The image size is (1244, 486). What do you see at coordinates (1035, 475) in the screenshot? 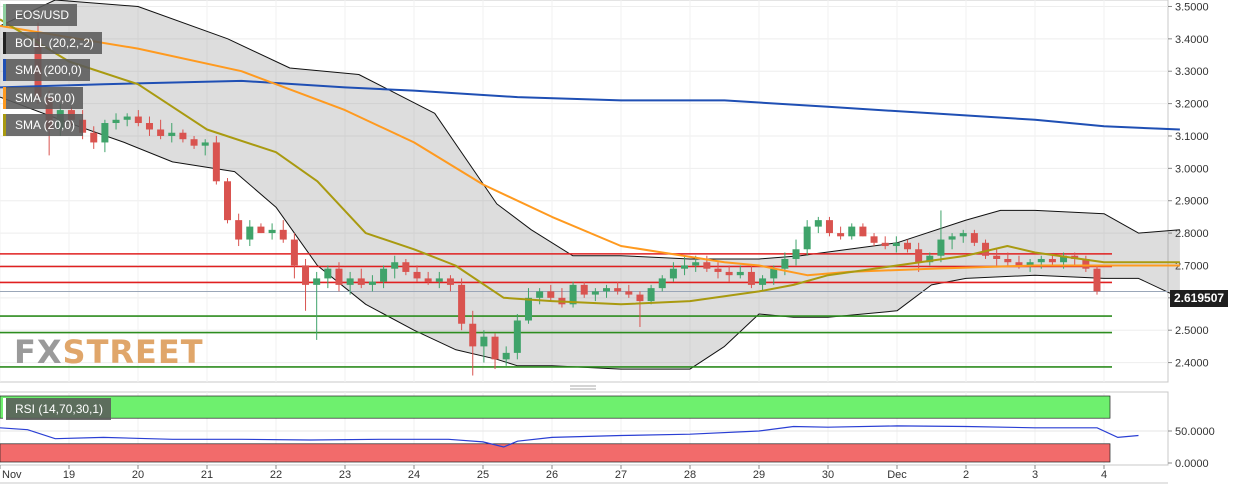
I see `x-tick-label: 3` at bounding box center [1035, 475].